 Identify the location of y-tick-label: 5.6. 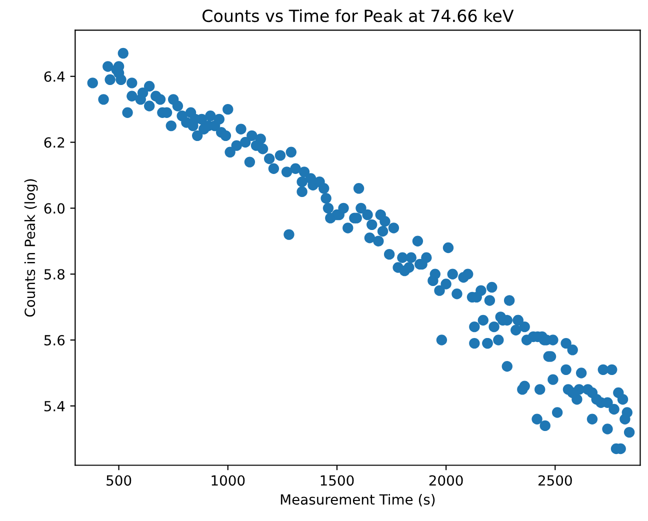
(54, 340).